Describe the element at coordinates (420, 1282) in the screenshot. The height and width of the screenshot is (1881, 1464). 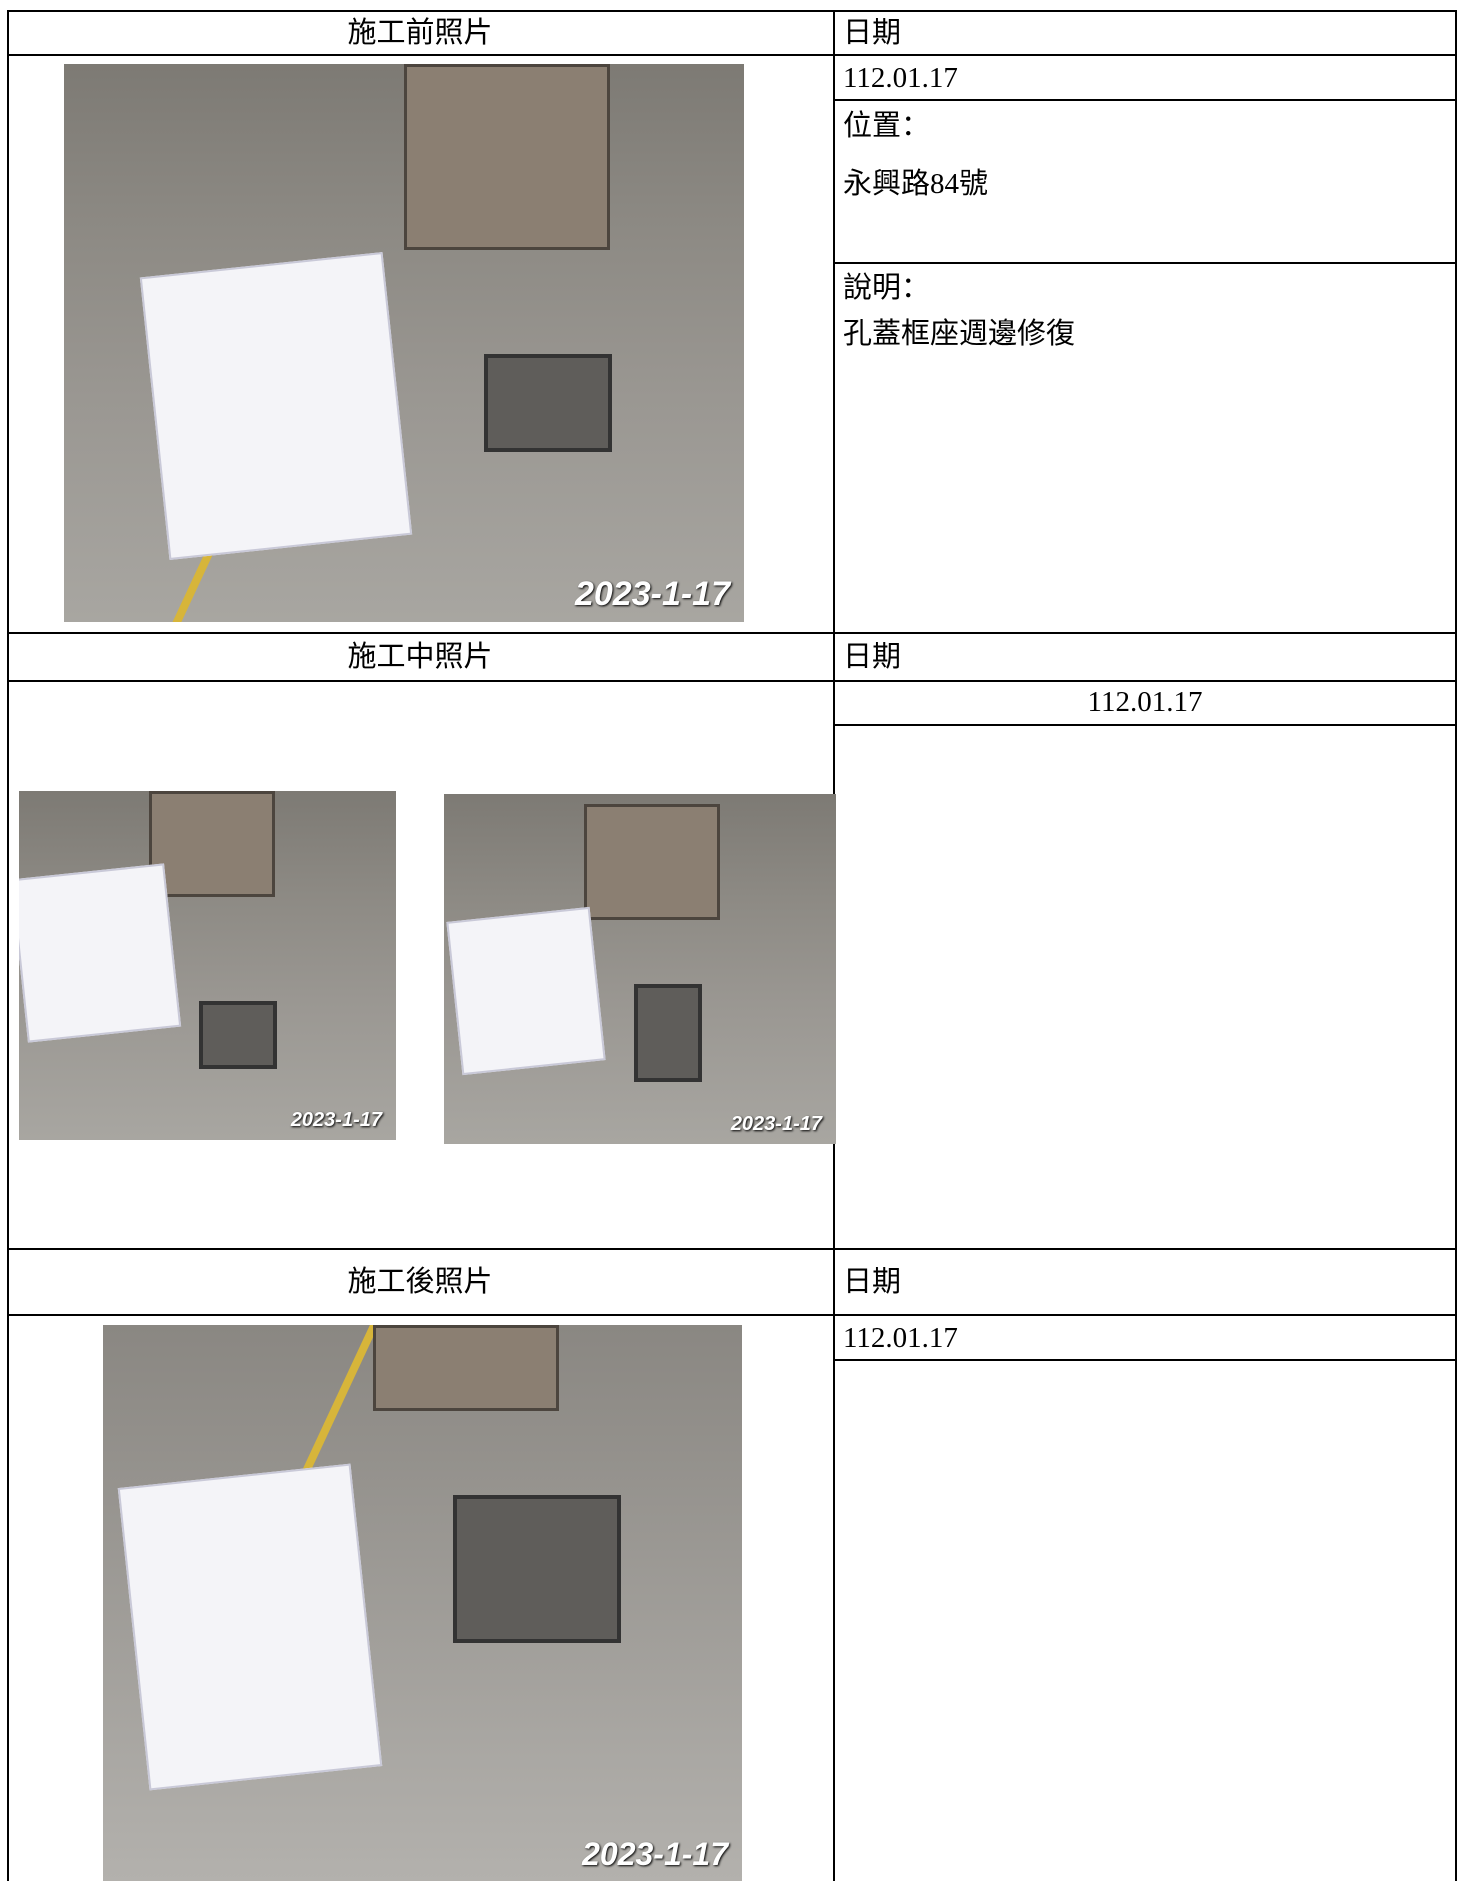
I see `photo-header: 施工後照片` at that location.